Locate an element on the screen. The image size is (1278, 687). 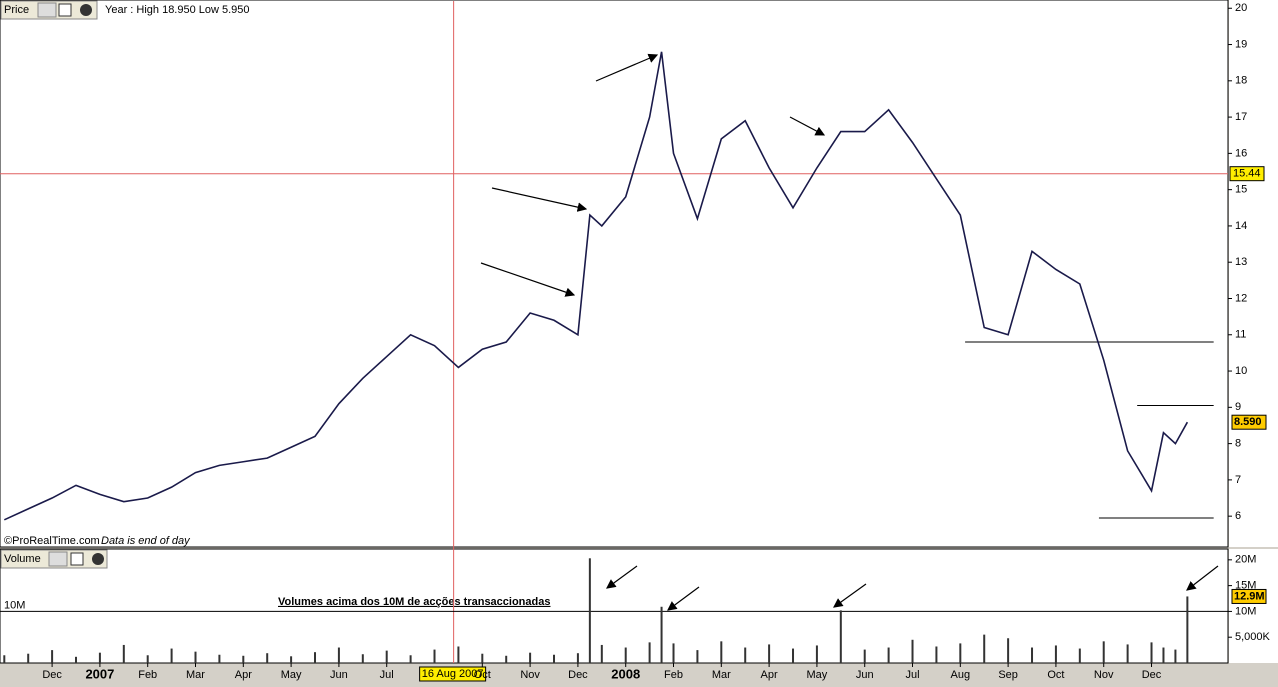
x-tick-label: Sep is located at coordinates (1008, 675).